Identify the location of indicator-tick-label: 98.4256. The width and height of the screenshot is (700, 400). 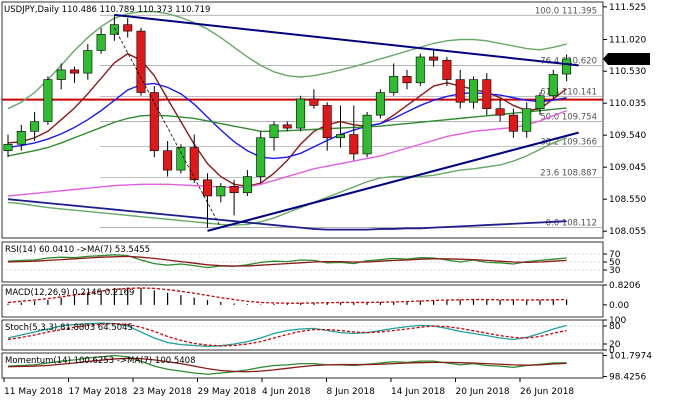
(627, 378).